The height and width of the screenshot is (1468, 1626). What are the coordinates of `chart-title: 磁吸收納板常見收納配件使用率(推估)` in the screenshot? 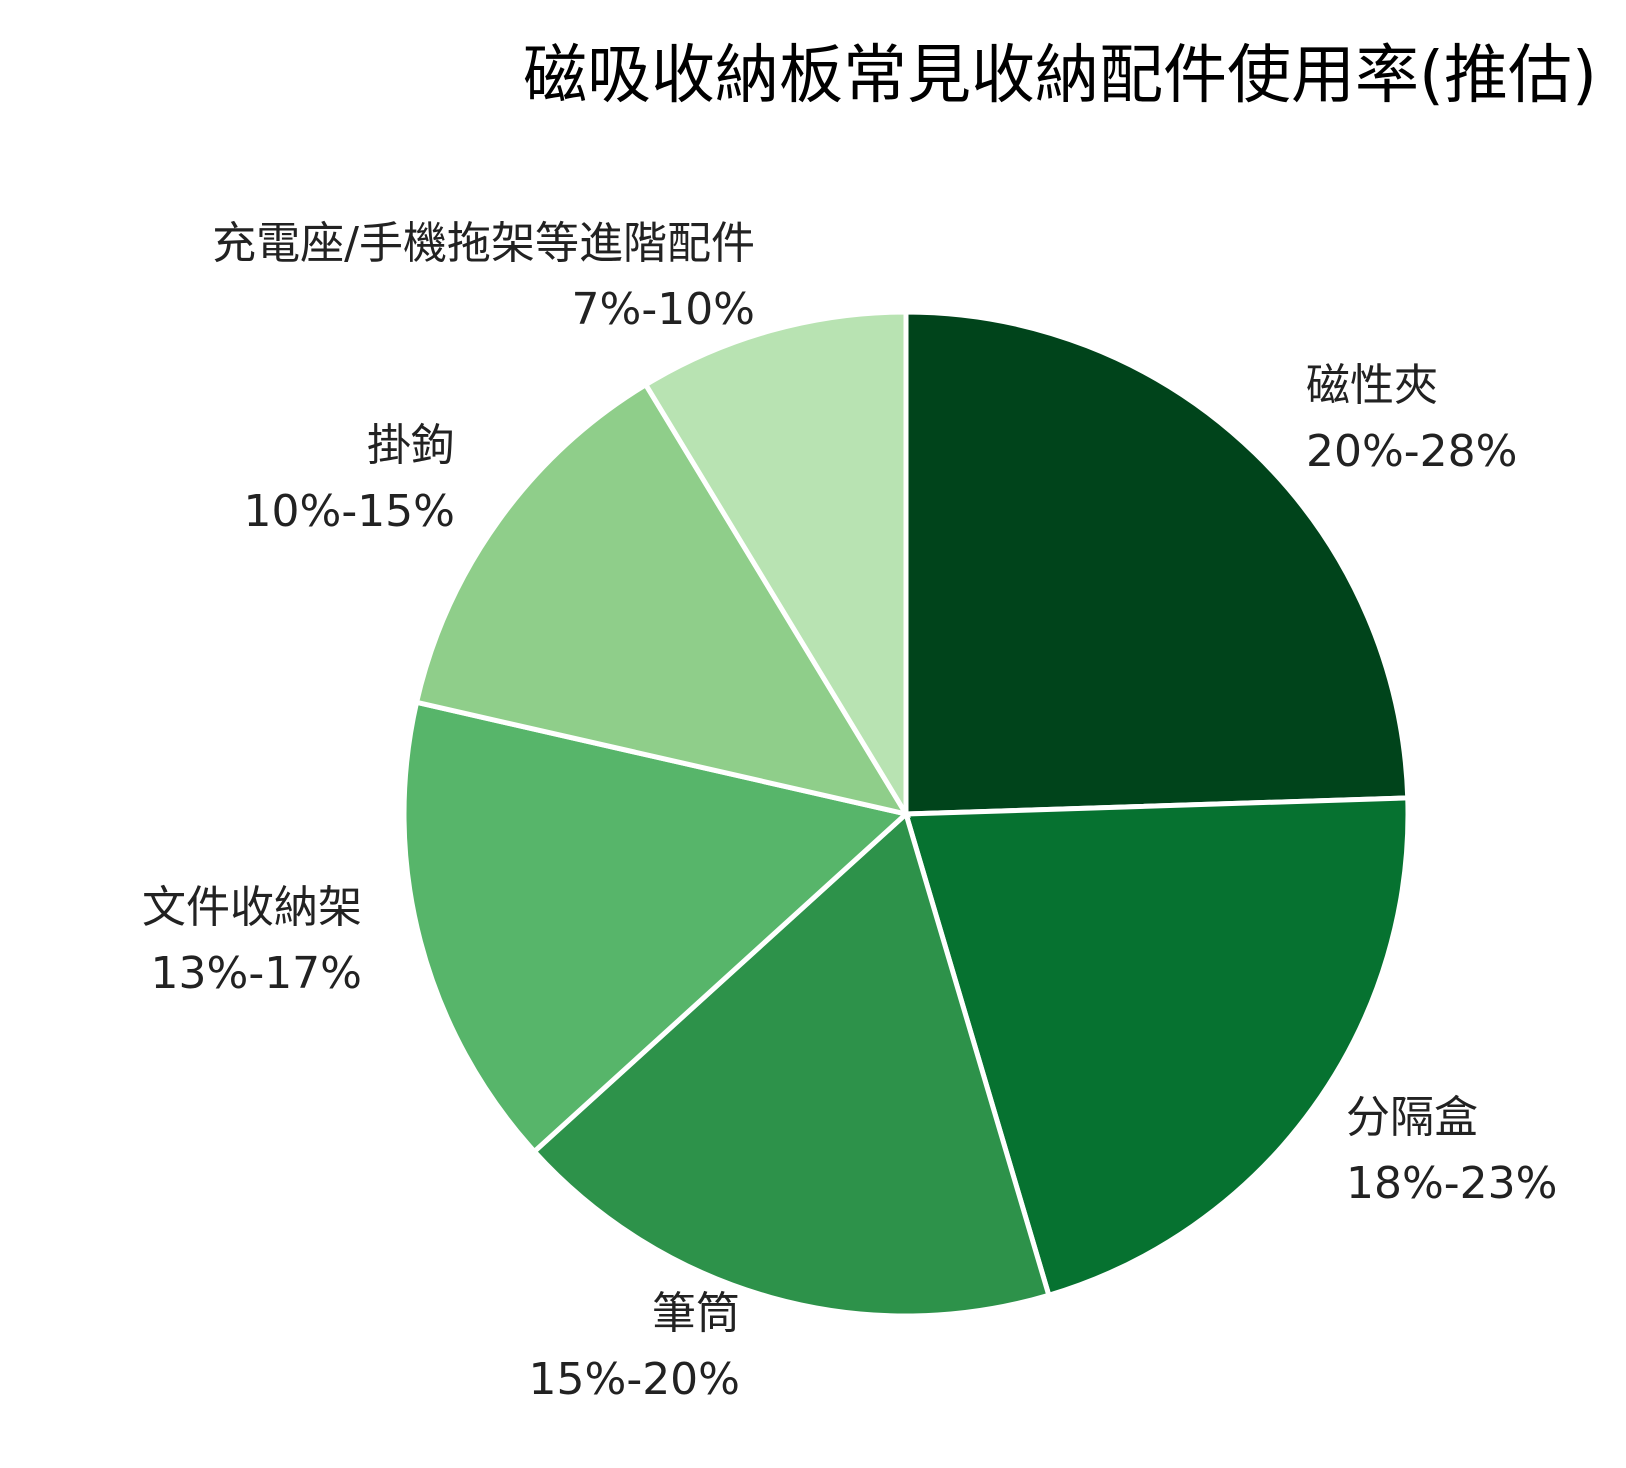 It's located at (1060, 76).